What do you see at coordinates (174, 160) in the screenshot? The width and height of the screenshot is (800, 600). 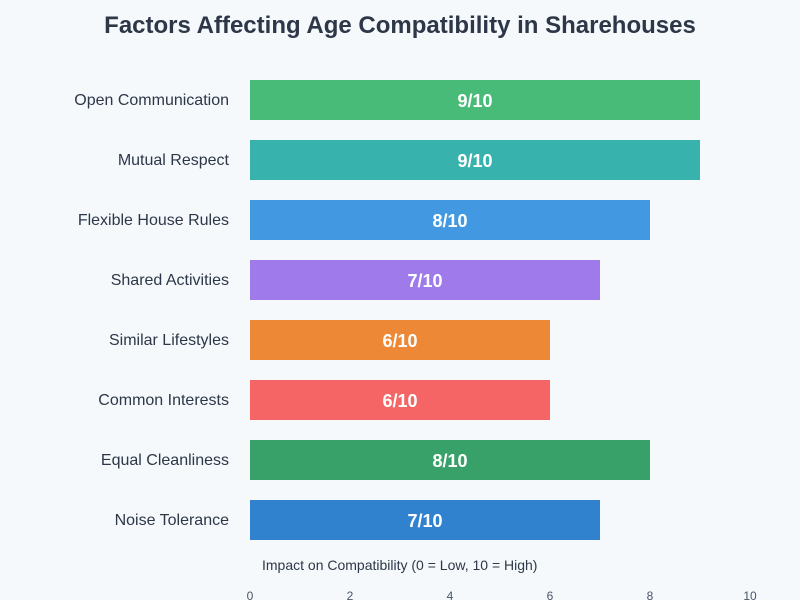 I see `category-label: Mutual Respect` at bounding box center [174, 160].